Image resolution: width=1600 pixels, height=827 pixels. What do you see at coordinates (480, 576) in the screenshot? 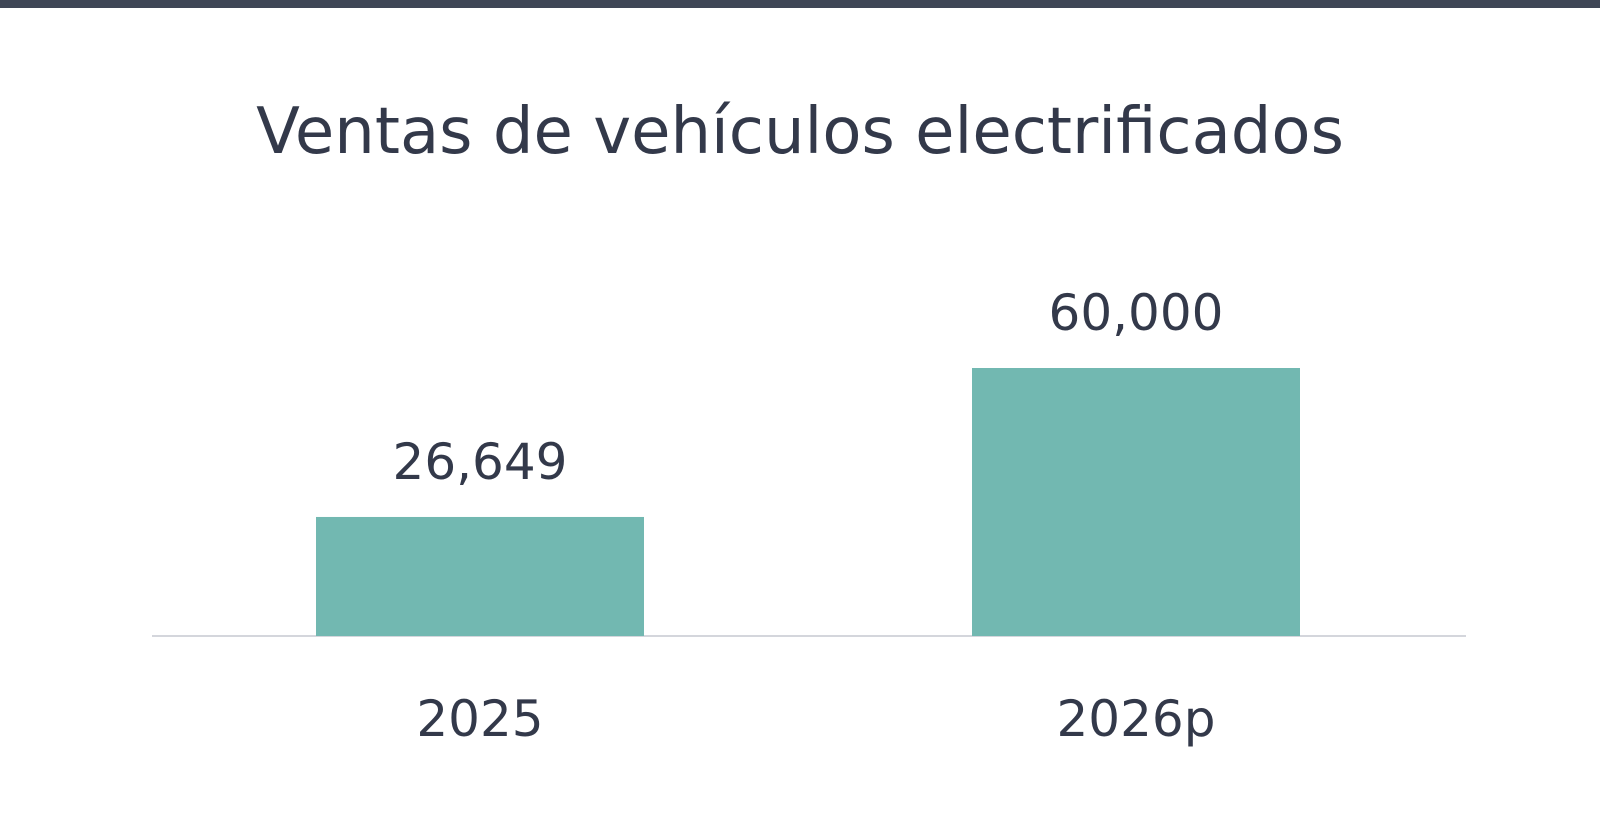
I see `bar-2025` at bounding box center [480, 576].